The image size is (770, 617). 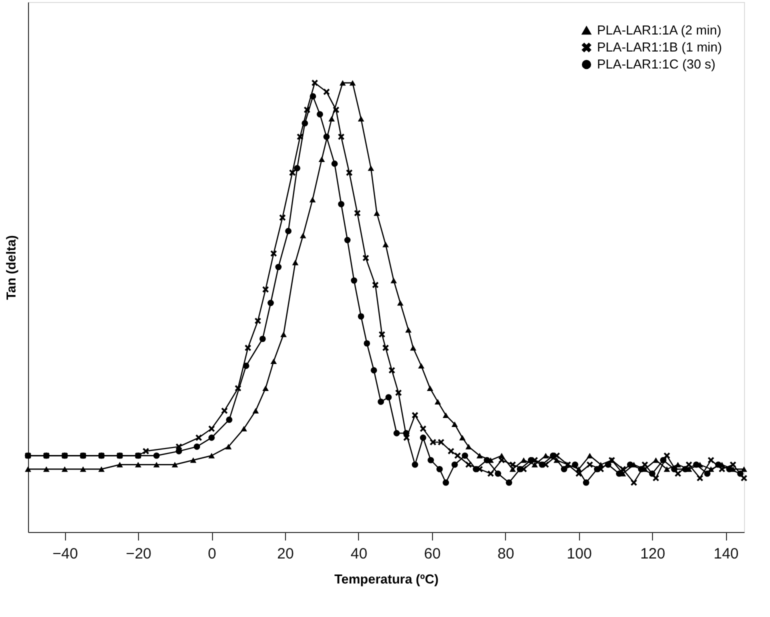 What do you see at coordinates (11, 267) in the screenshot?
I see `y-axis-title: Tan (delta)` at bounding box center [11, 267].